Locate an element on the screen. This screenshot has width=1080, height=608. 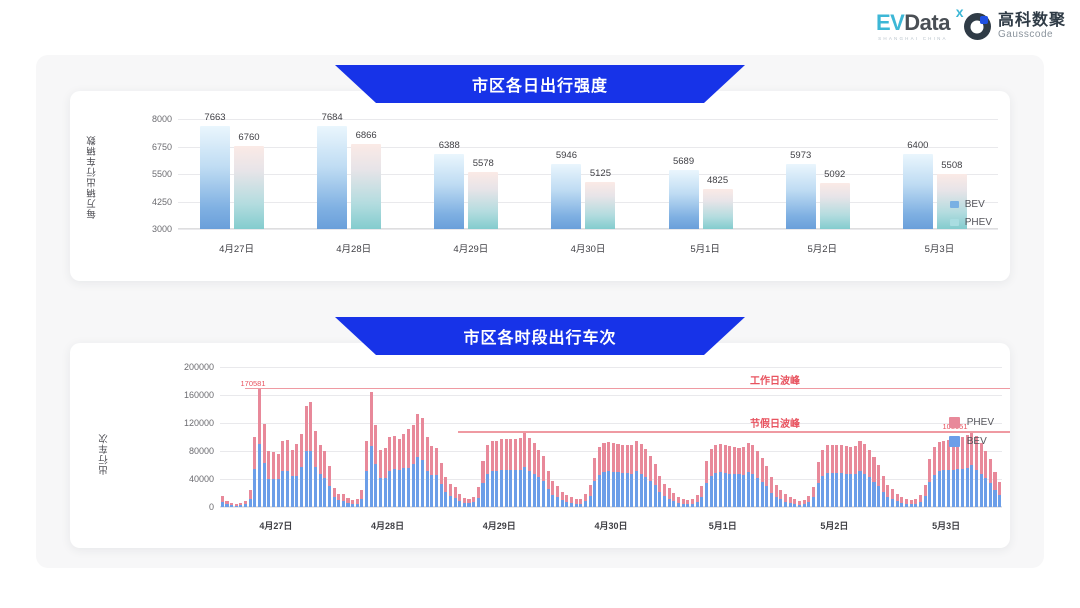
chart2-legend-label: PHEV is located at coordinates (980, 422).